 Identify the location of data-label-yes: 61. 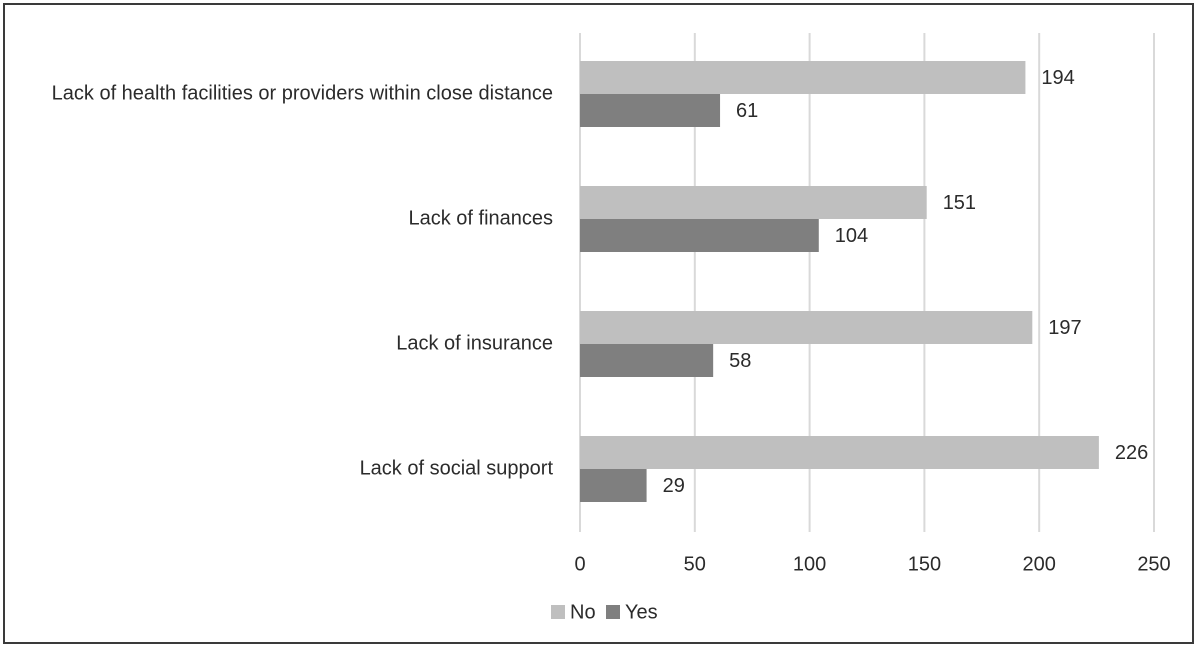
(747, 111).